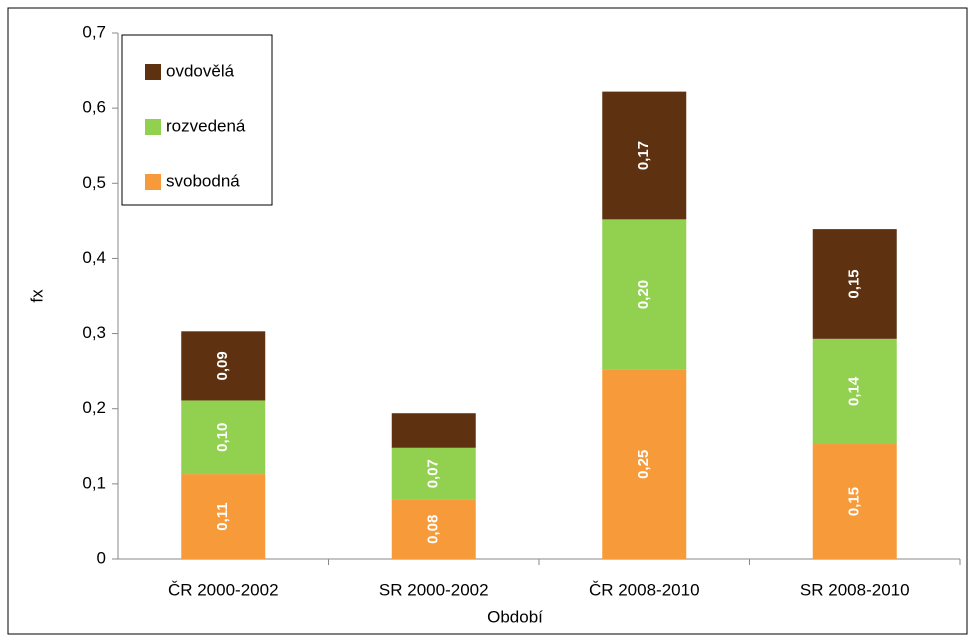 Image resolution: width=971 pixels, height=640 pixels. Describe the element at coordinates (94, 182) in the screenshot. I see `y-tick-label: 0,5` at that location.